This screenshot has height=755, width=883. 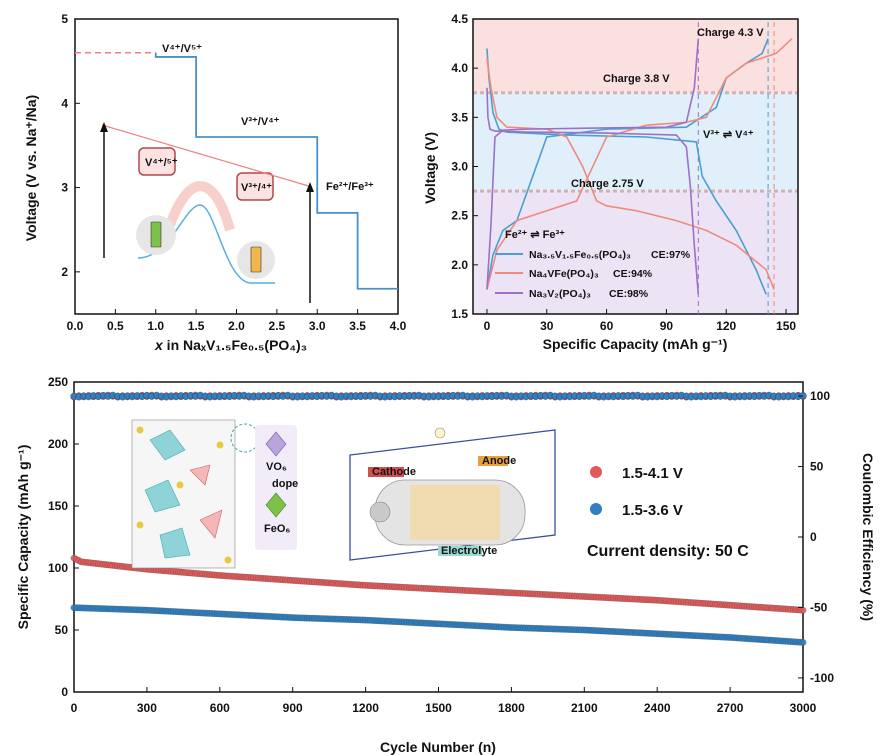 What do you see at coordinates (636, 79) in the screenshot?
I see `panel-b-charge-38-label: Charge 3.8 V` at bounding box center [636, 79].